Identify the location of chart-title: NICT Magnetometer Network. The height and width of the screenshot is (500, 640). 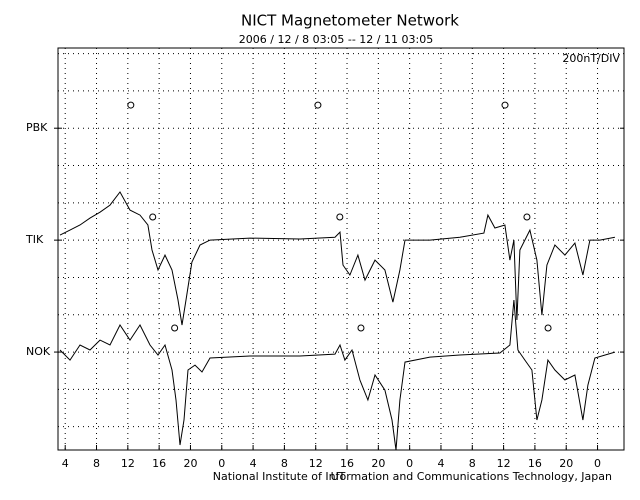
(350, 21).